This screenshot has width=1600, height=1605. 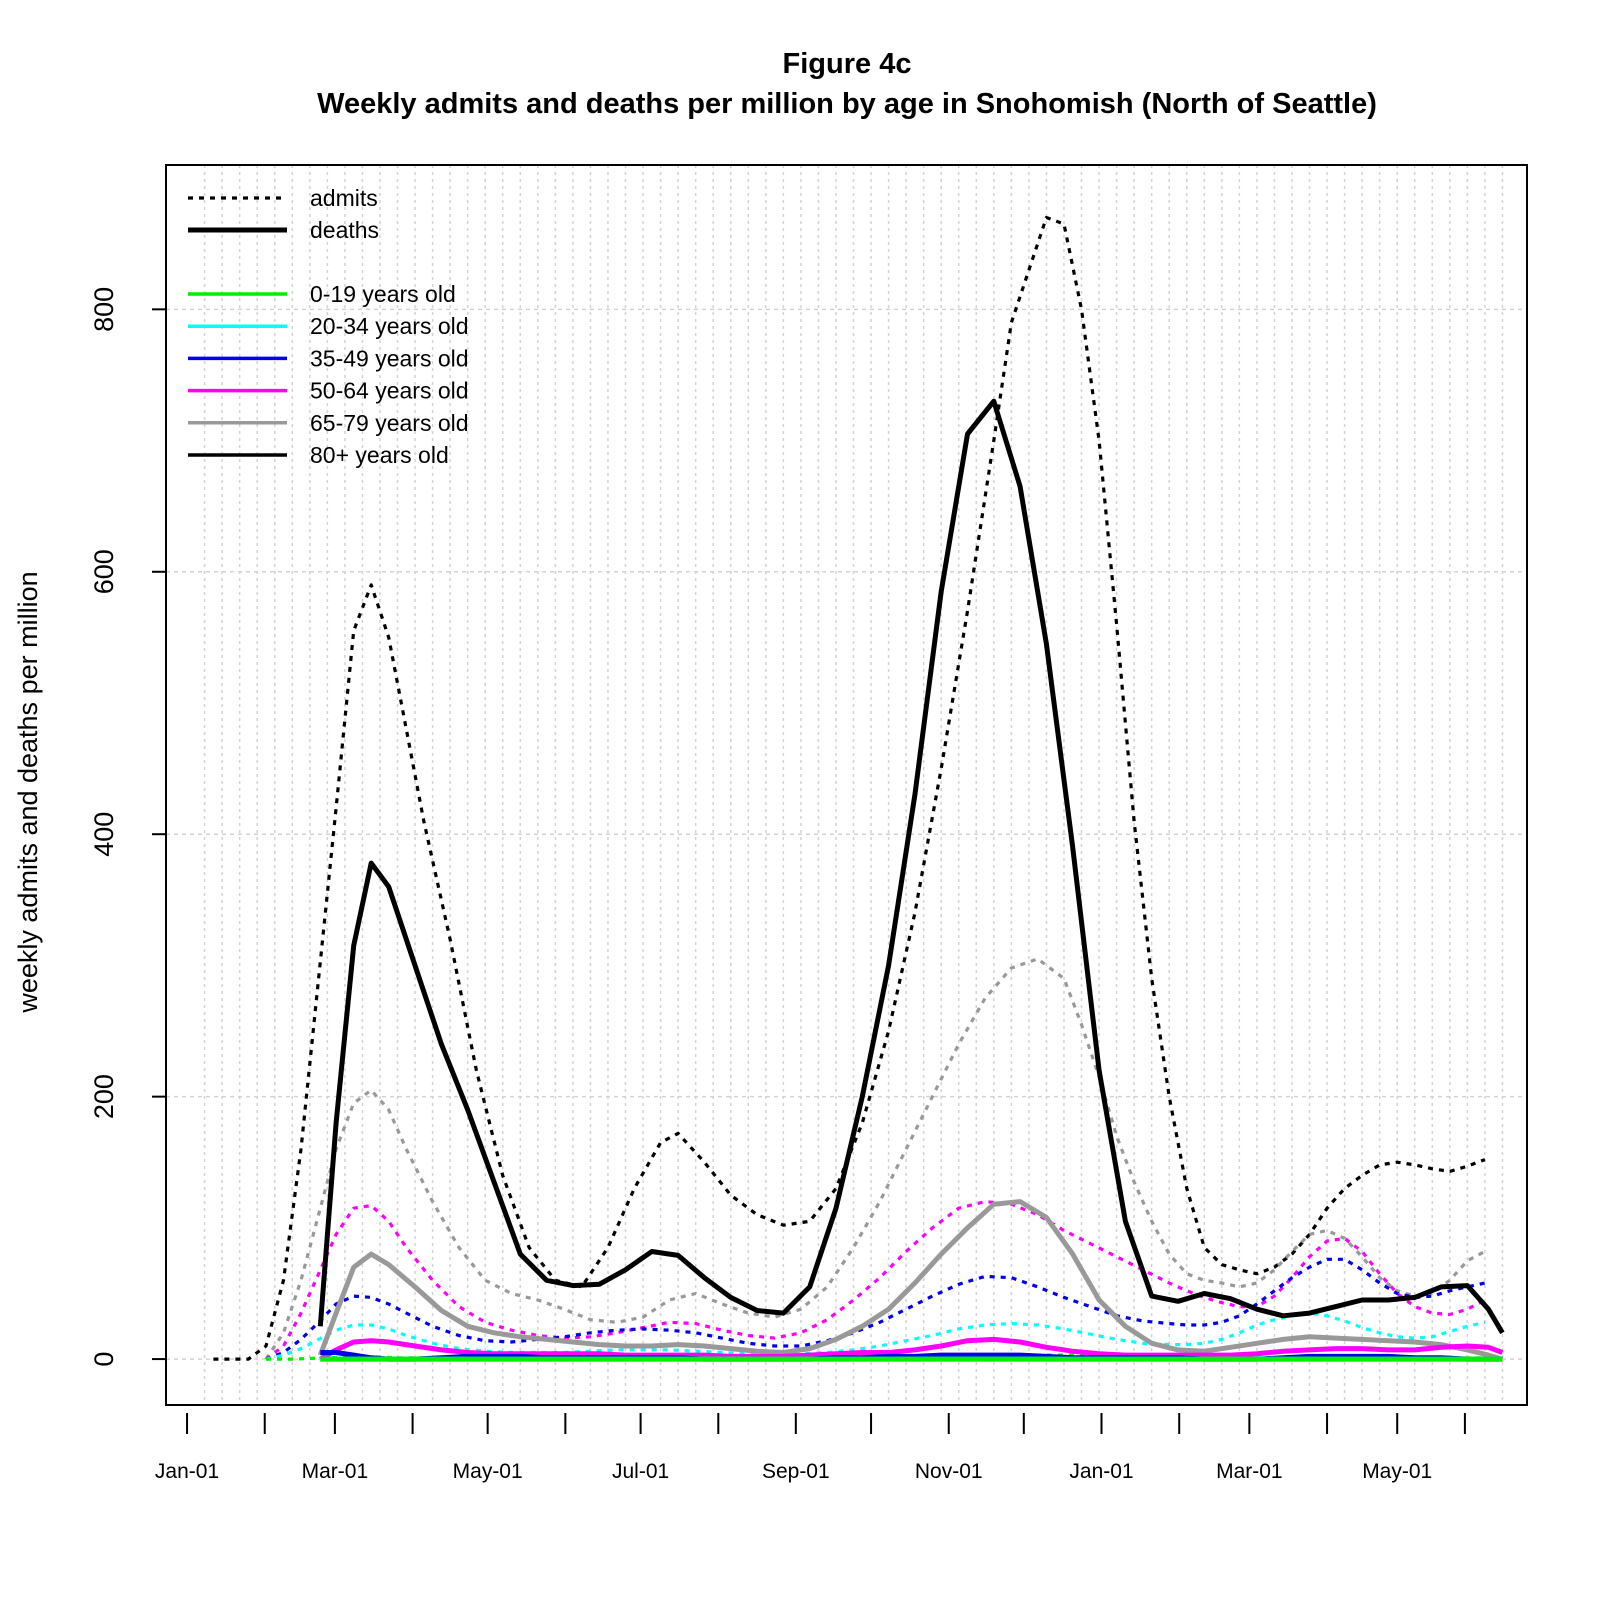 What do you see at coordinates (344, 230) in the screenshot?
I see `legend-label: deaths` at bounding box center [344, 230].